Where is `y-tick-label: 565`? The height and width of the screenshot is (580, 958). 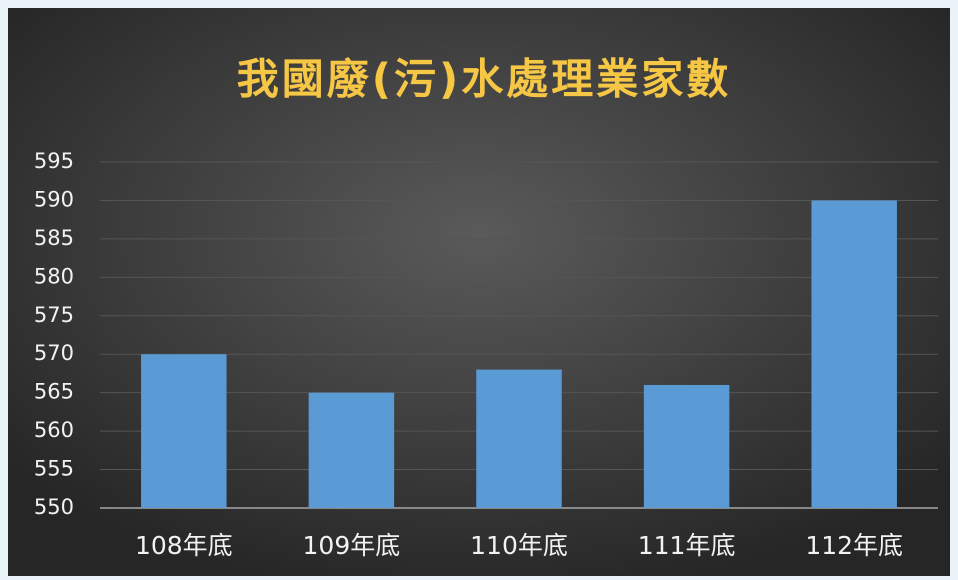 y-tick-label: 565 is located at coordinates (54, 392).